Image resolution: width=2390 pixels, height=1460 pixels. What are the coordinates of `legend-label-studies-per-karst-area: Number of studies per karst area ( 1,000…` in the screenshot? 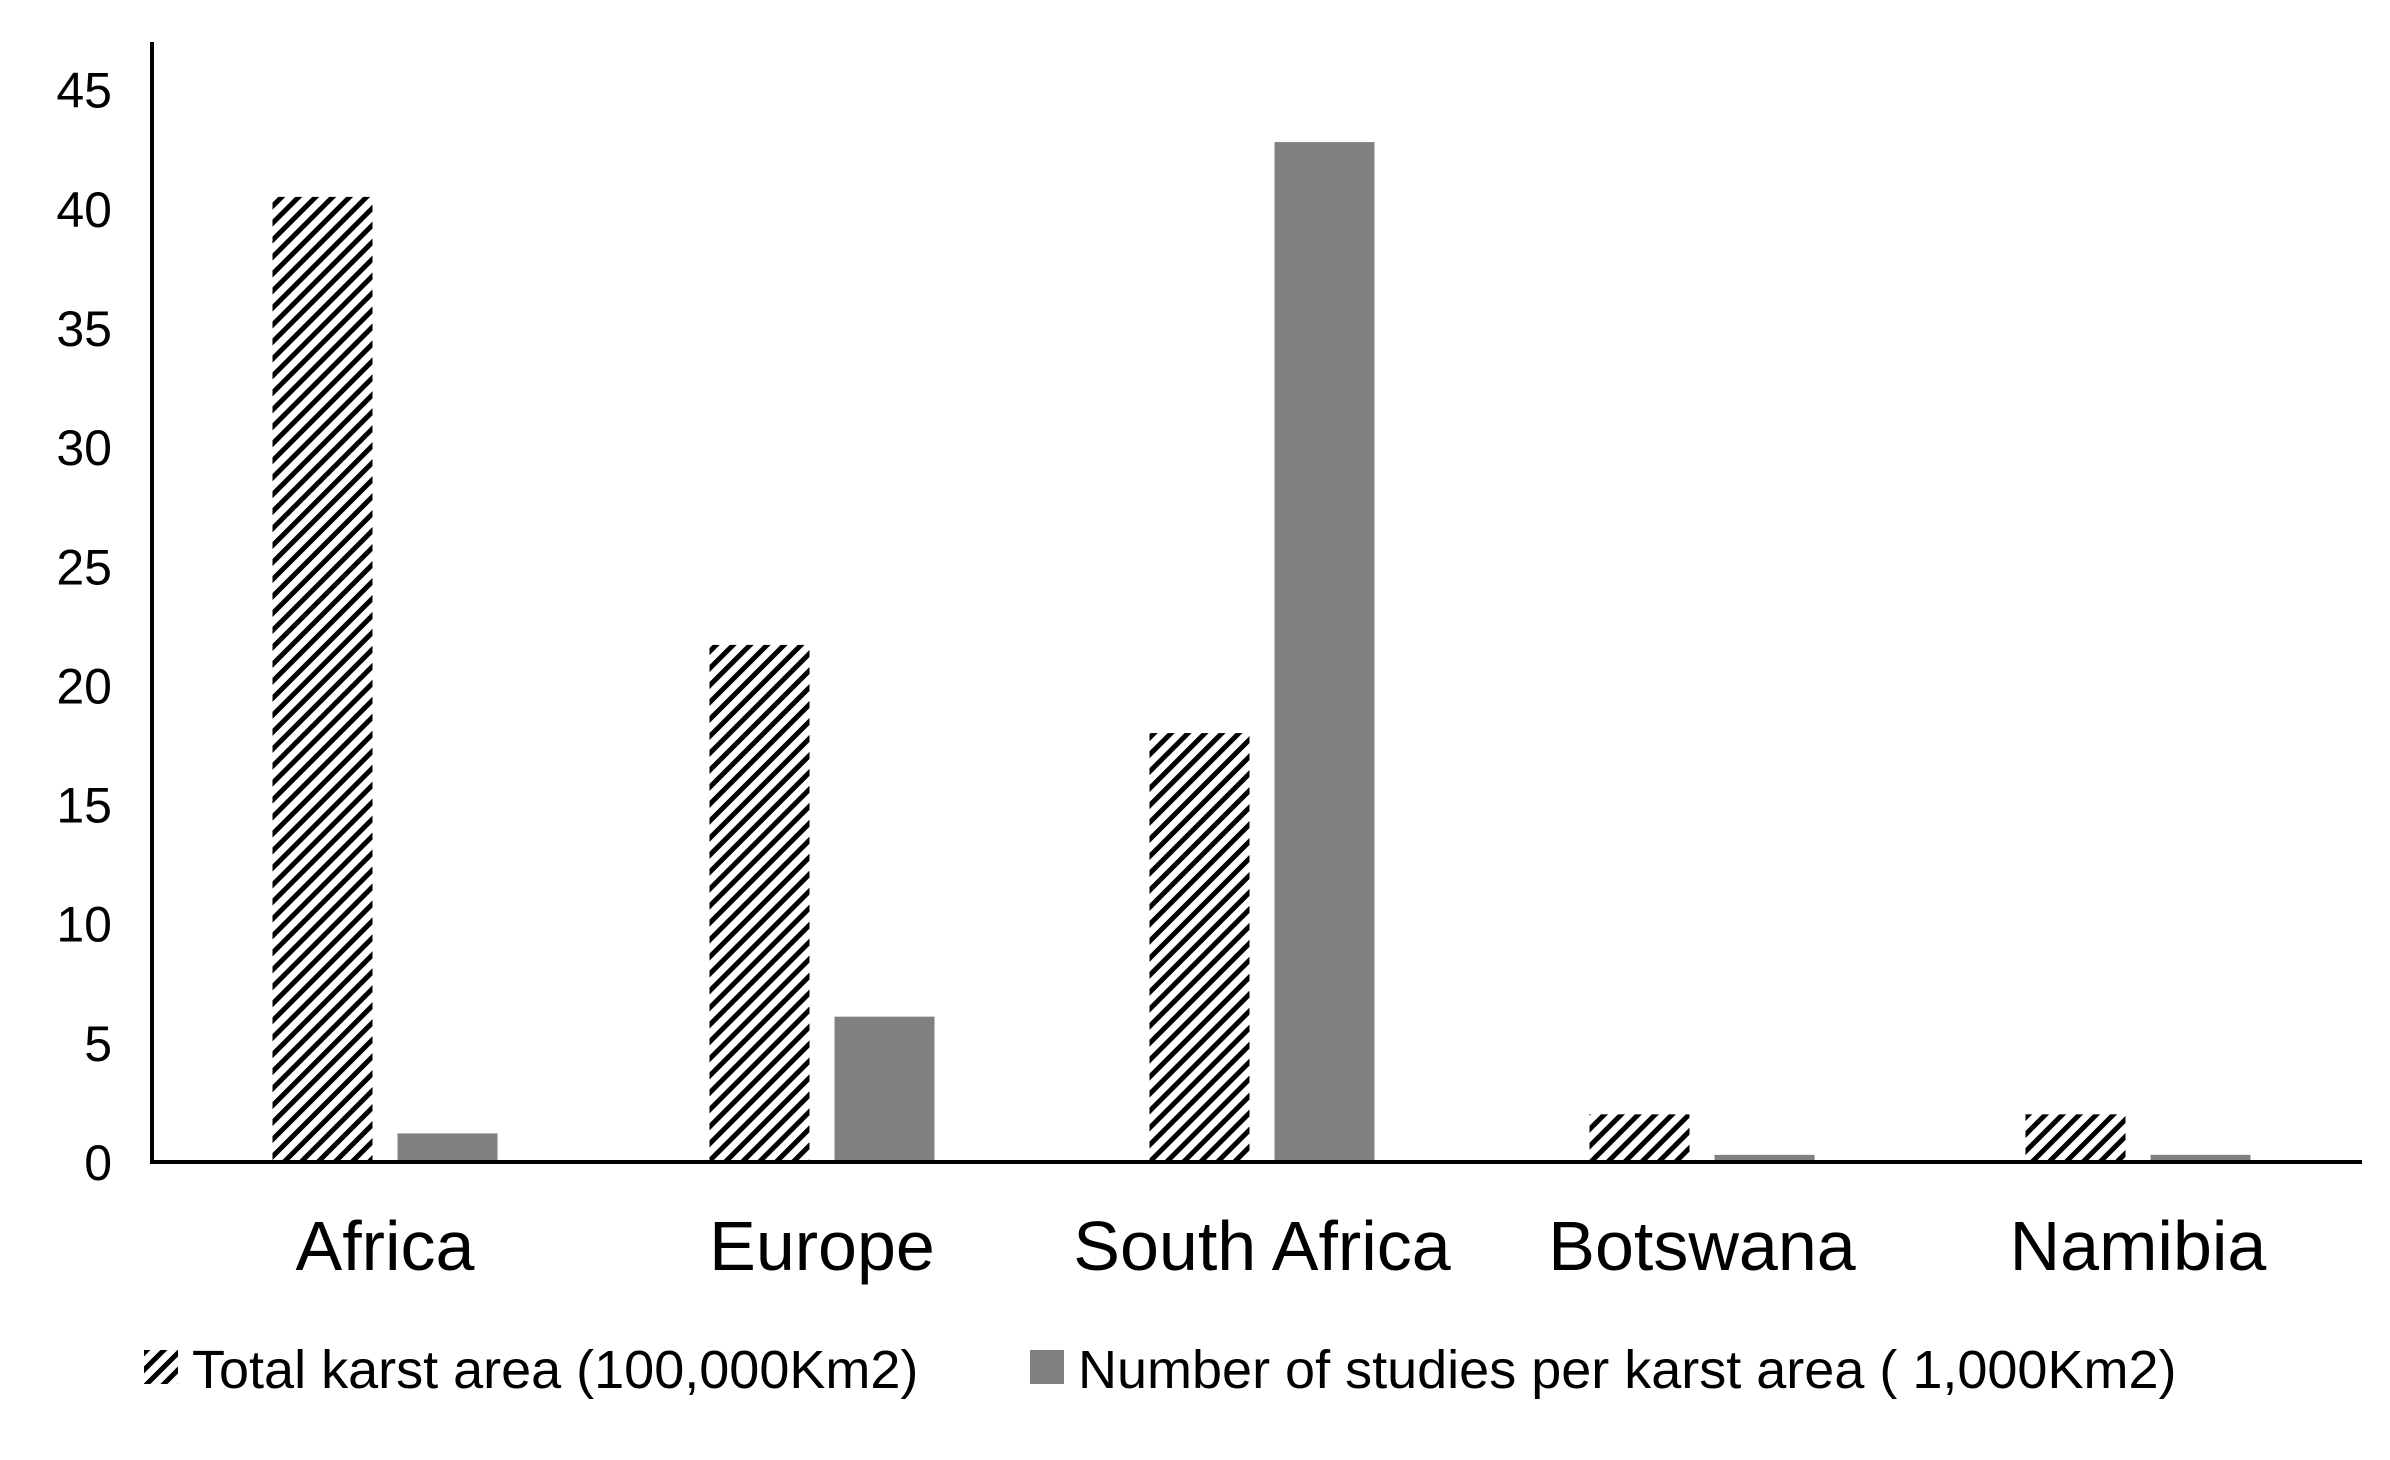 It's located at (1627, 1370).